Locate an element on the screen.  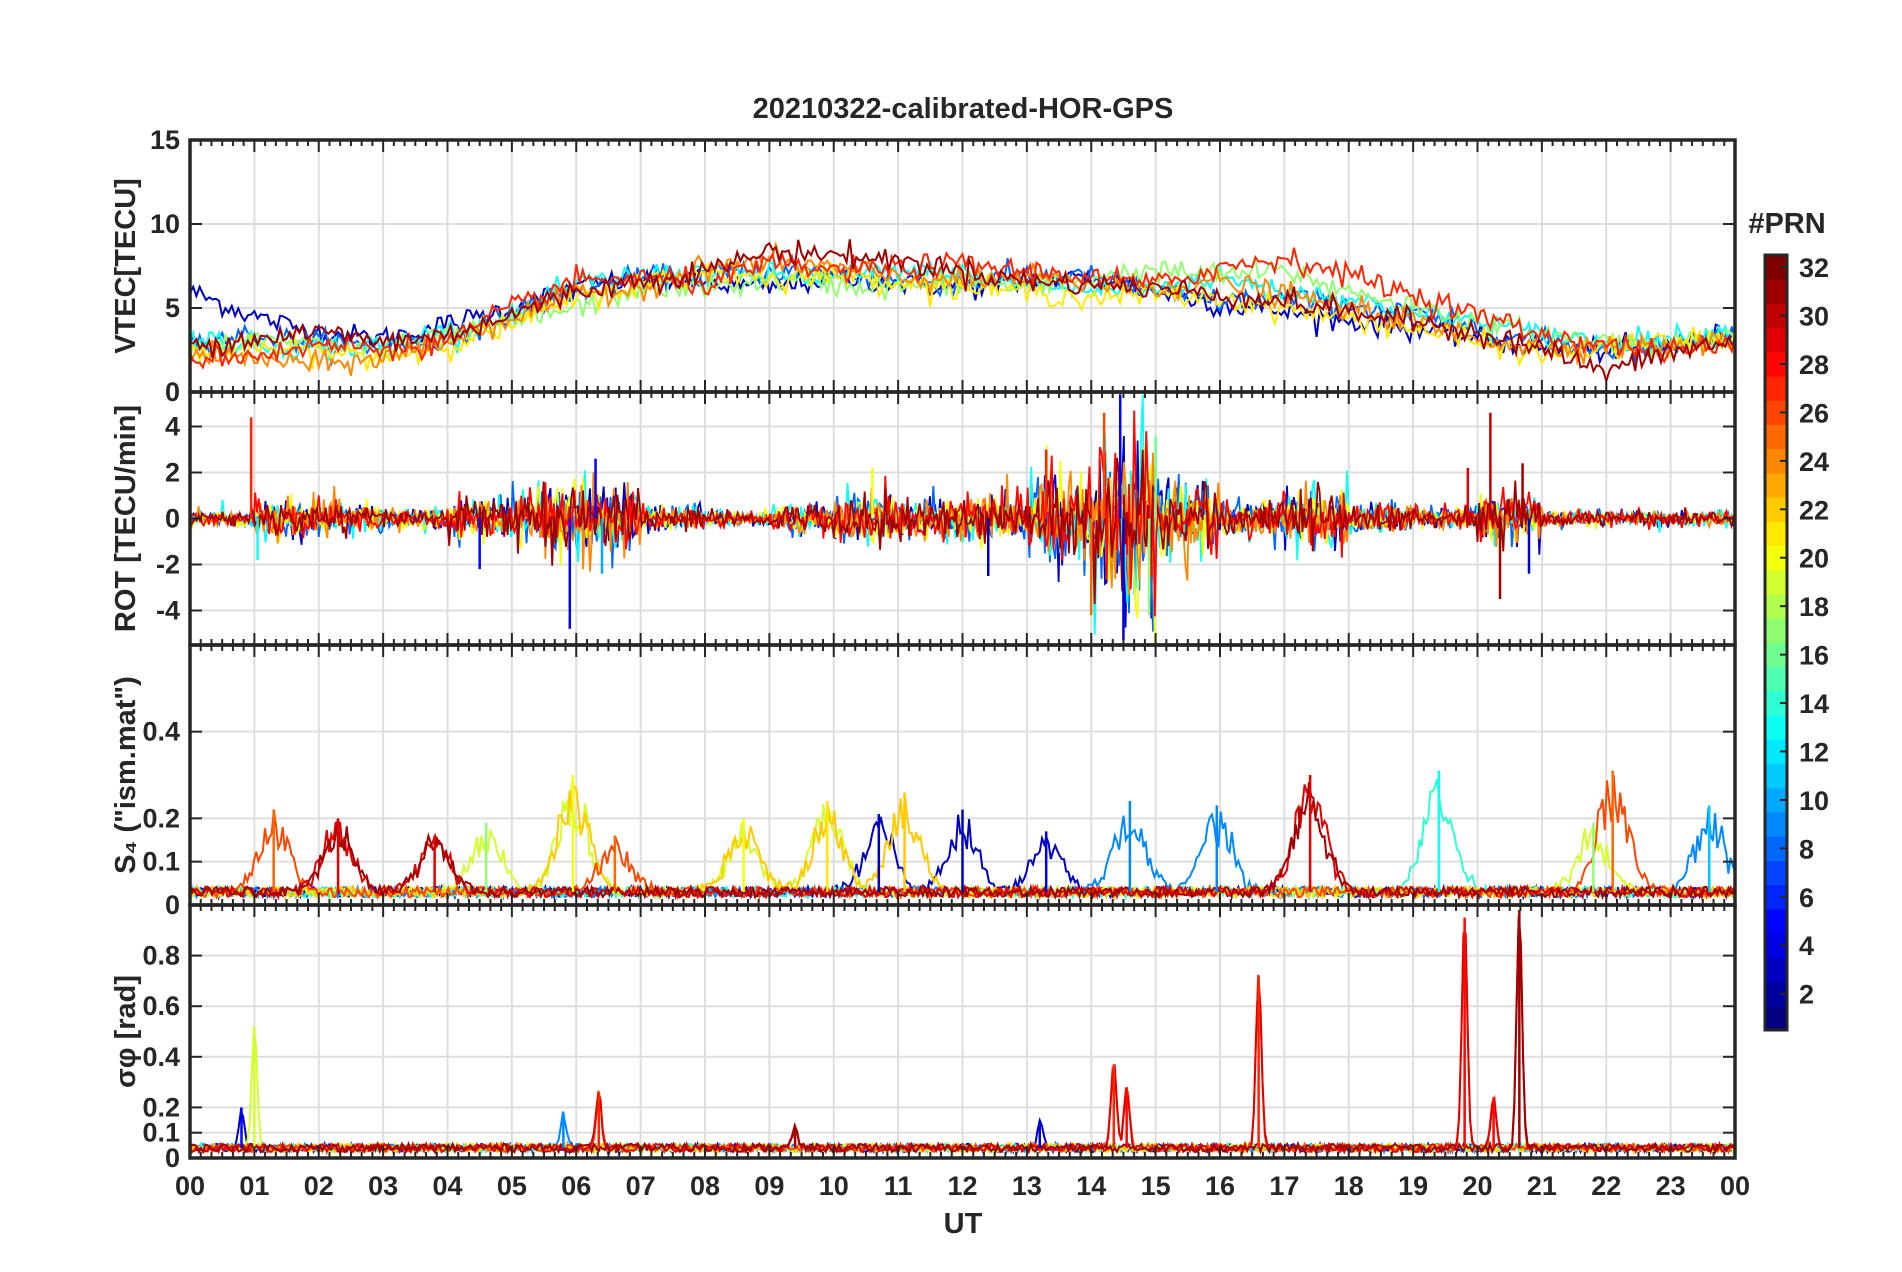
y-axis-label-rot: ROT [TECU/min] is located at coordinates (126, 518).